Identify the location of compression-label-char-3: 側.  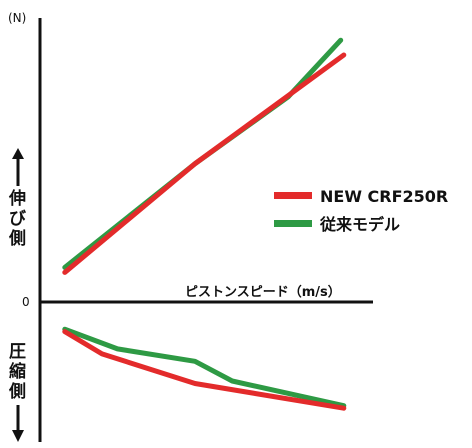
(17, 391).